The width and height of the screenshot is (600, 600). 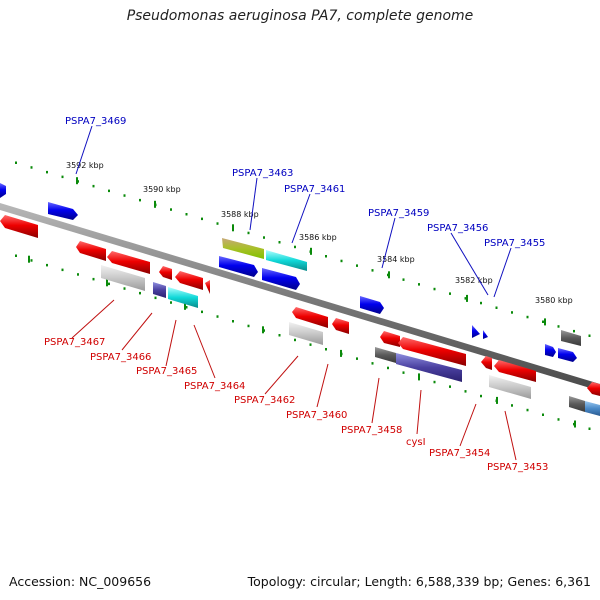 I want to click on accession-text: Accession: NC_009656, so click(x=80, y=581).